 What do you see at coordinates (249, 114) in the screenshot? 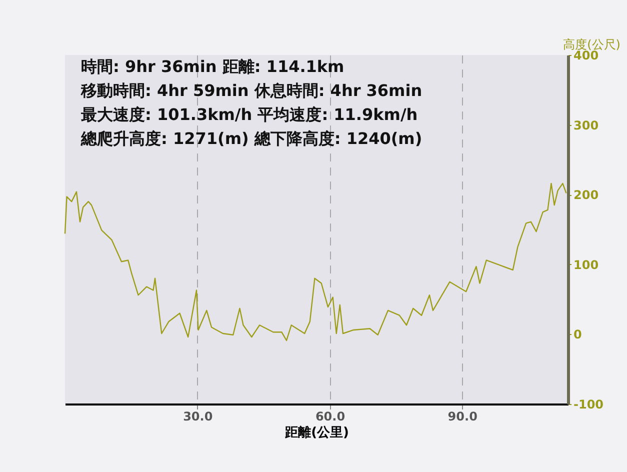
I see `annotation: 最大速度: 101.3km/h 平均速度: 11.9km/h` at bounding box center [249, 114].